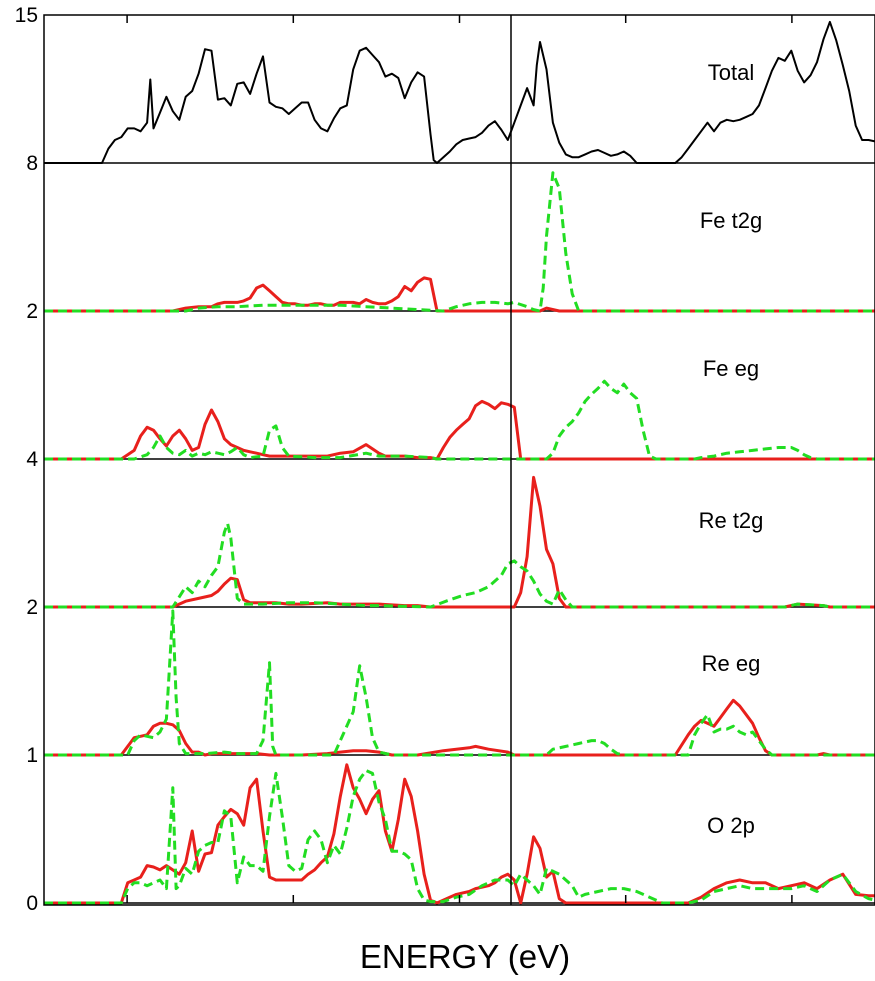  Describe the element at coordinates (459, 834) in the screenshot. I see `panel-5: O 2p` at that location.